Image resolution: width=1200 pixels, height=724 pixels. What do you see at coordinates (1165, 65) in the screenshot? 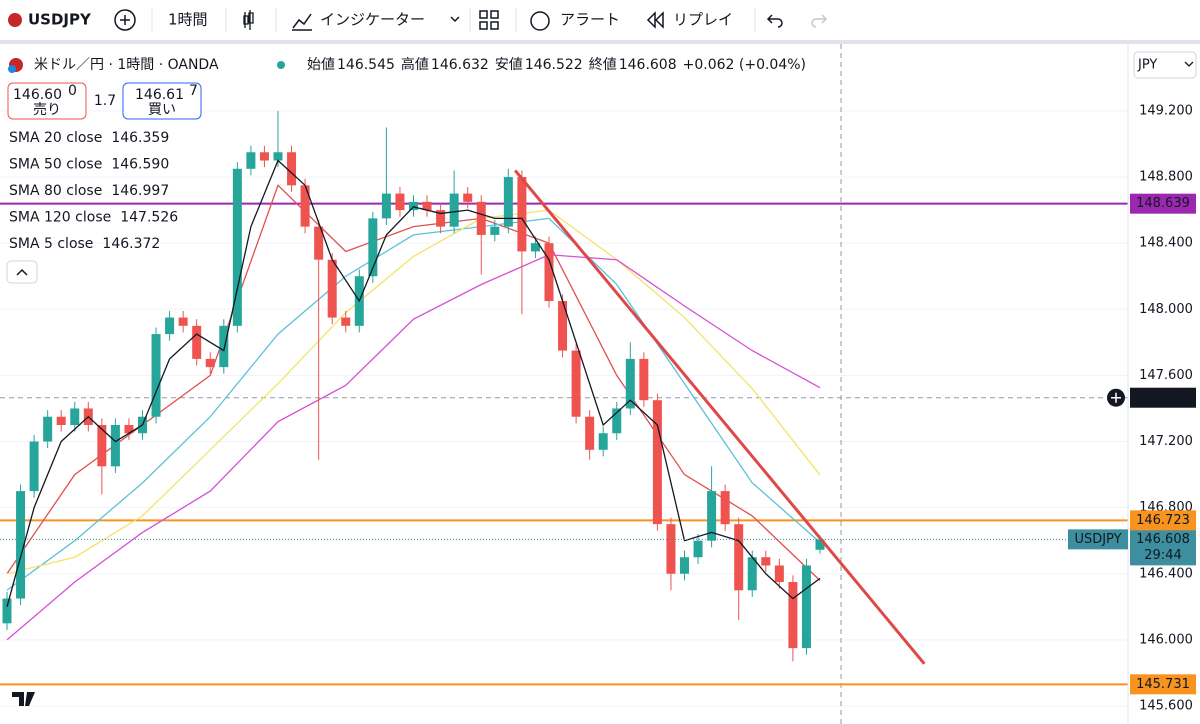
I see `currency-button` at bounding box center [1165, 65].